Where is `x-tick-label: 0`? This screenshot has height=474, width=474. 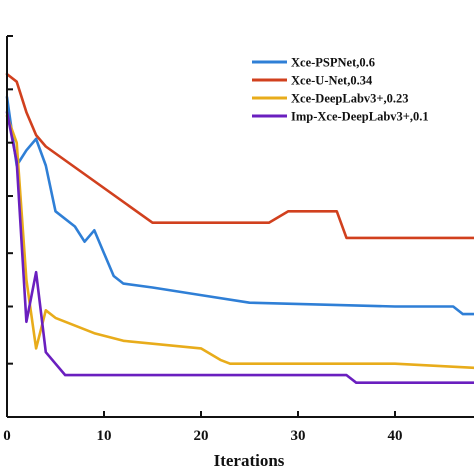 x-tick-label: 0 is located at coordinates (7, 436).